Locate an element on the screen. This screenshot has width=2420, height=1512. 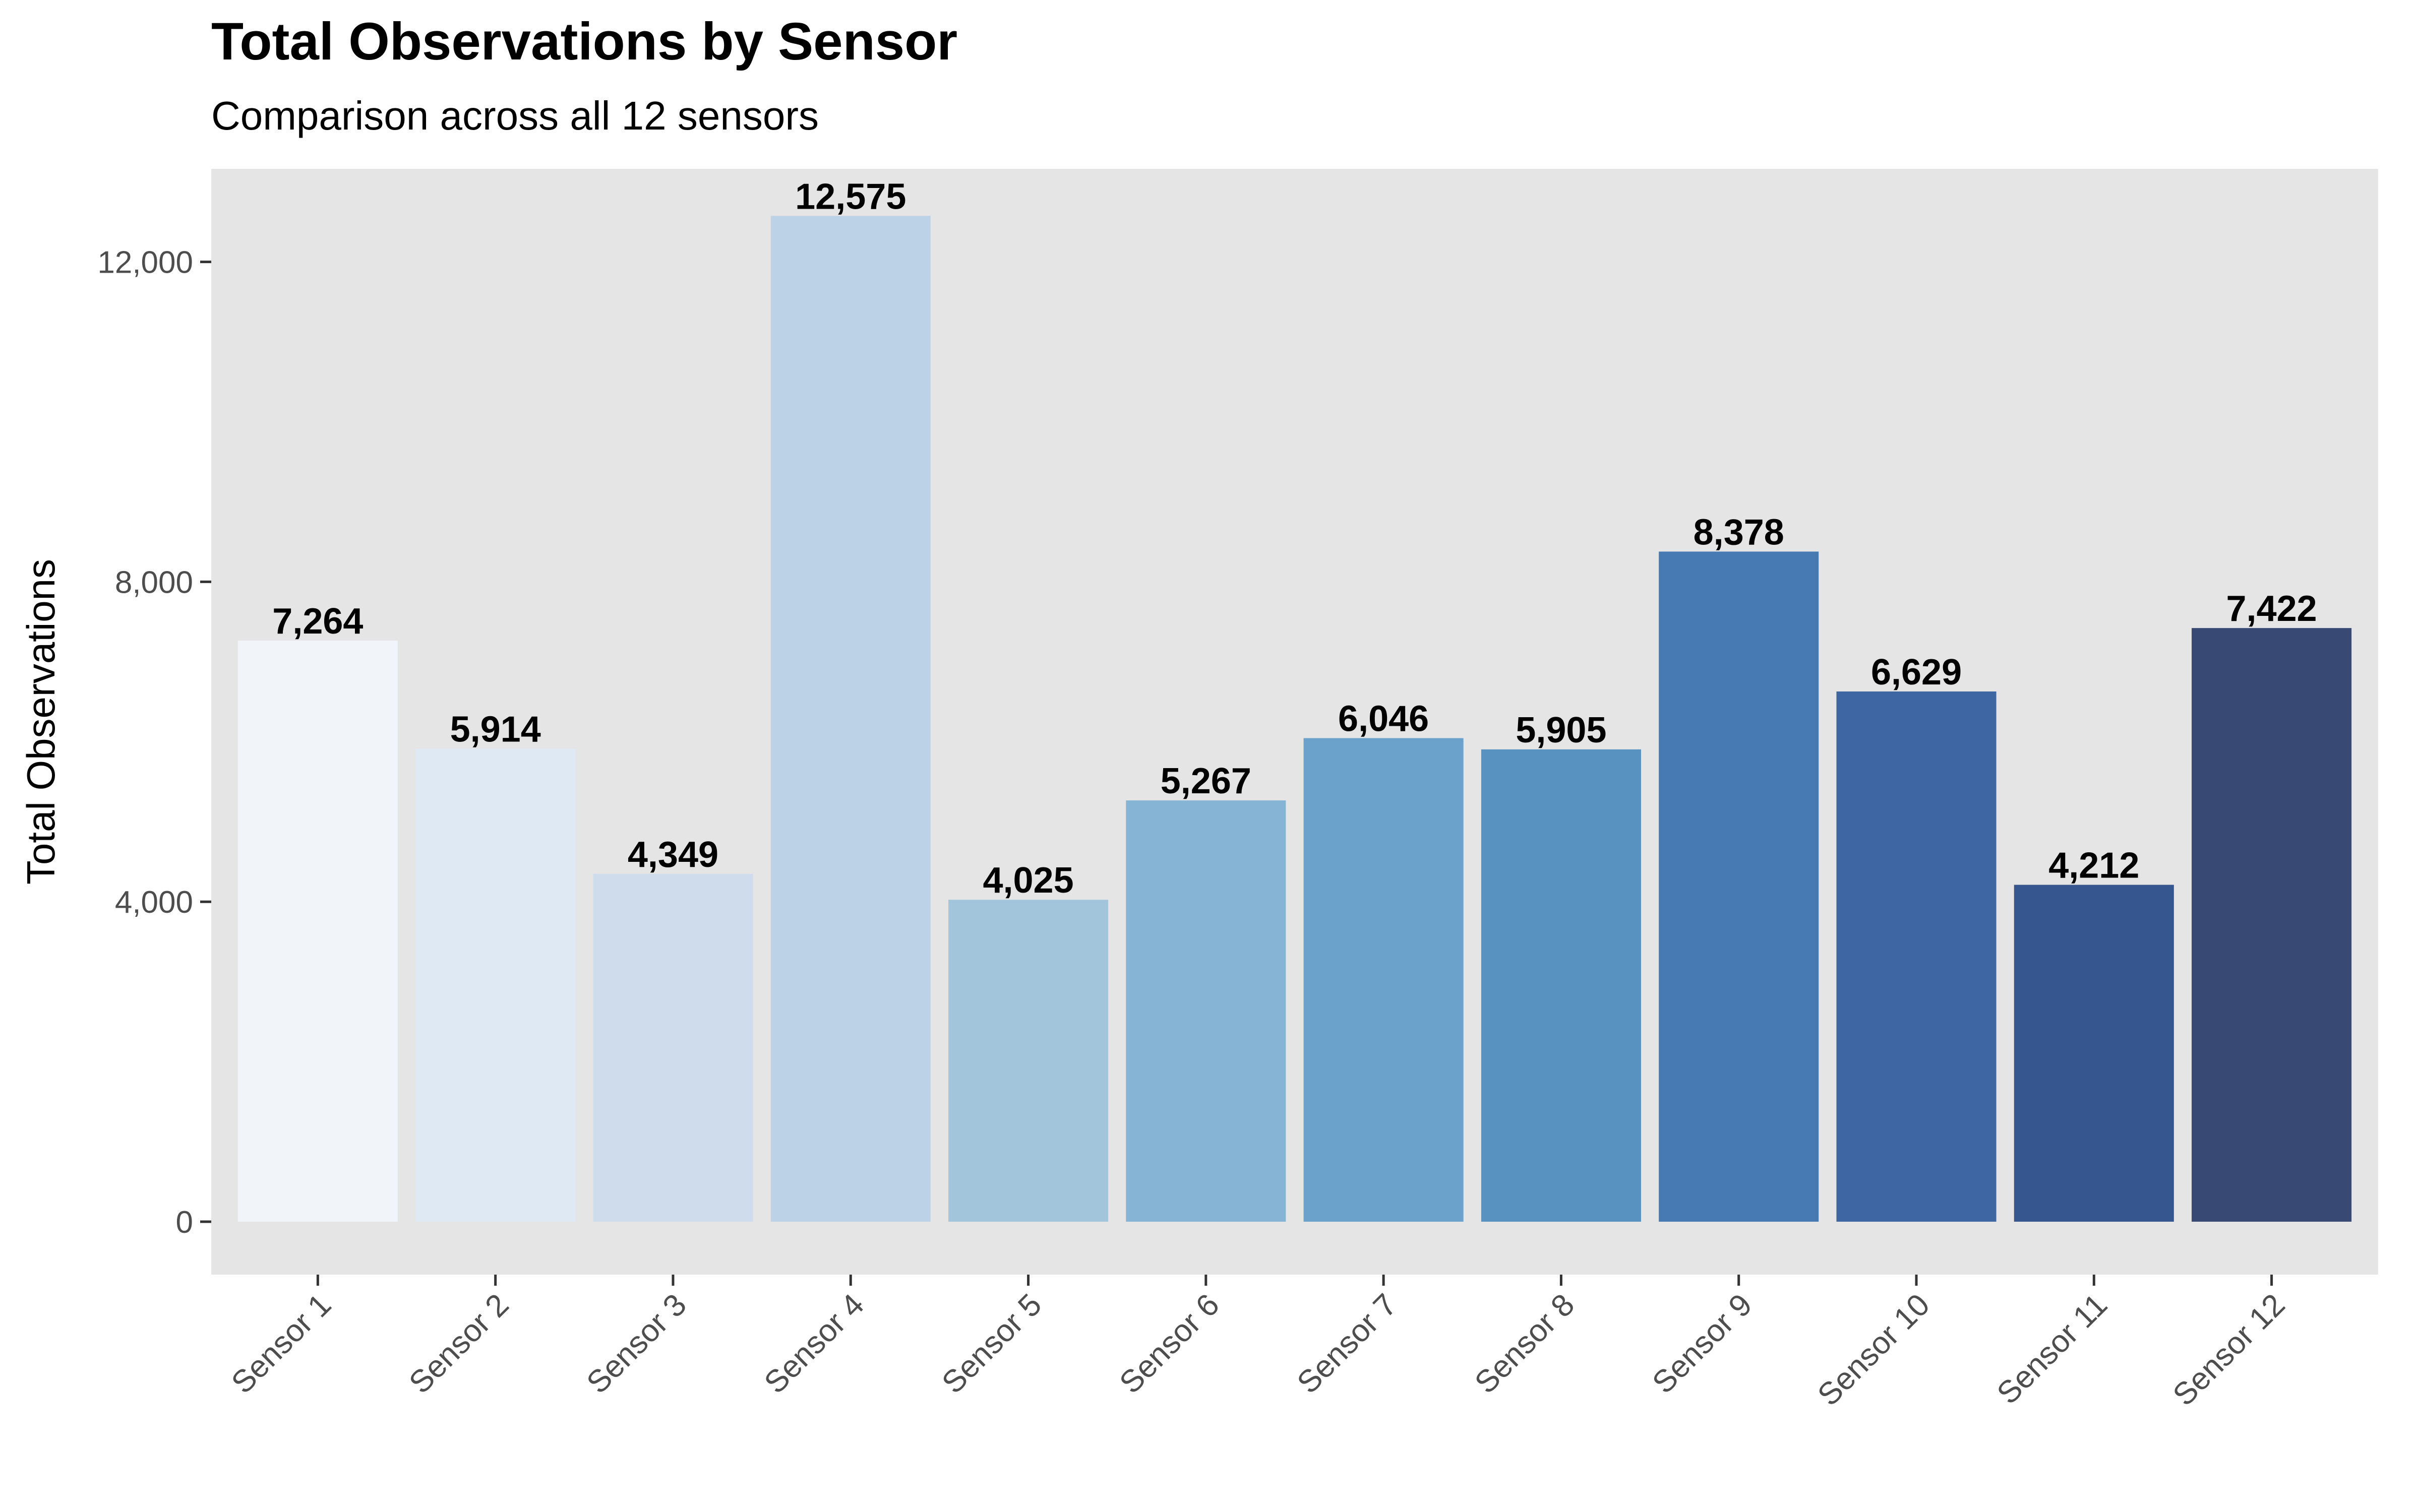
y-tick-label: 8,000 is located at coordinates (154, 582).